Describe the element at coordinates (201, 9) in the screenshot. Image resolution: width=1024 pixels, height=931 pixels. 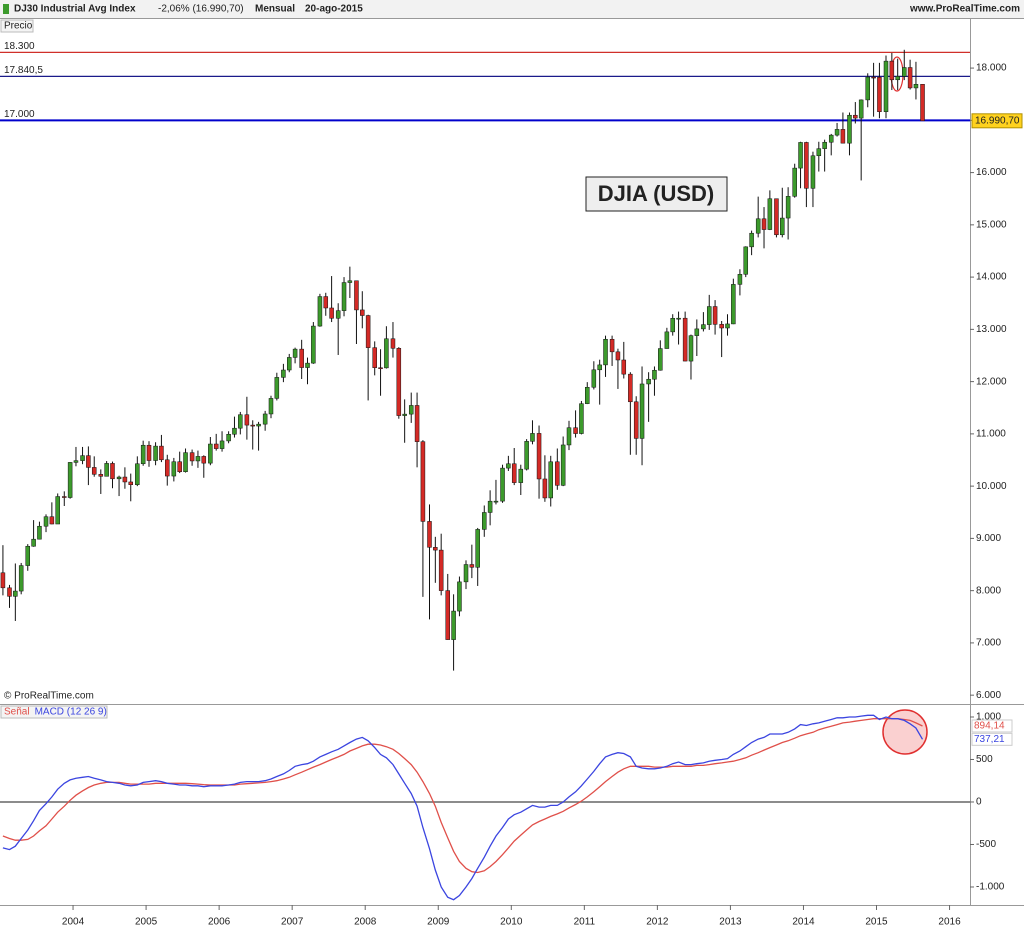
I see `change: -2,06% (16.990,70)` at that location.